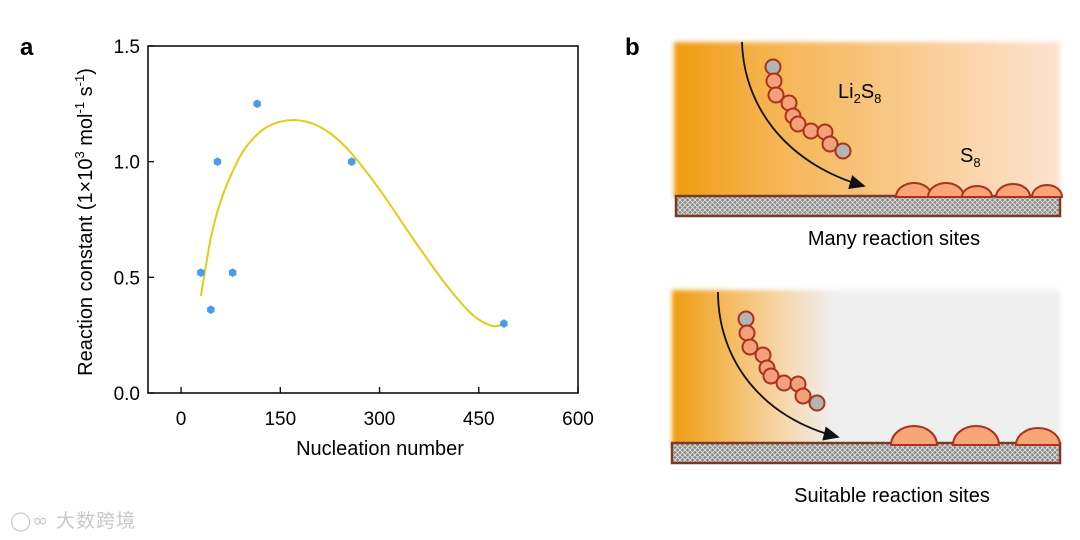  Describe the element at coordinates (867, 120) in the screenshot. I see `electrolyte-gradient-top` at that location.